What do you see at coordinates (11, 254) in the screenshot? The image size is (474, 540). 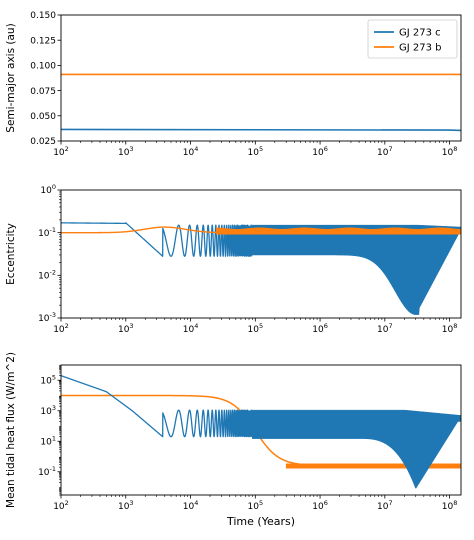 I see `y-axis-label: Eccentricity` at bounding box center [11, 254].